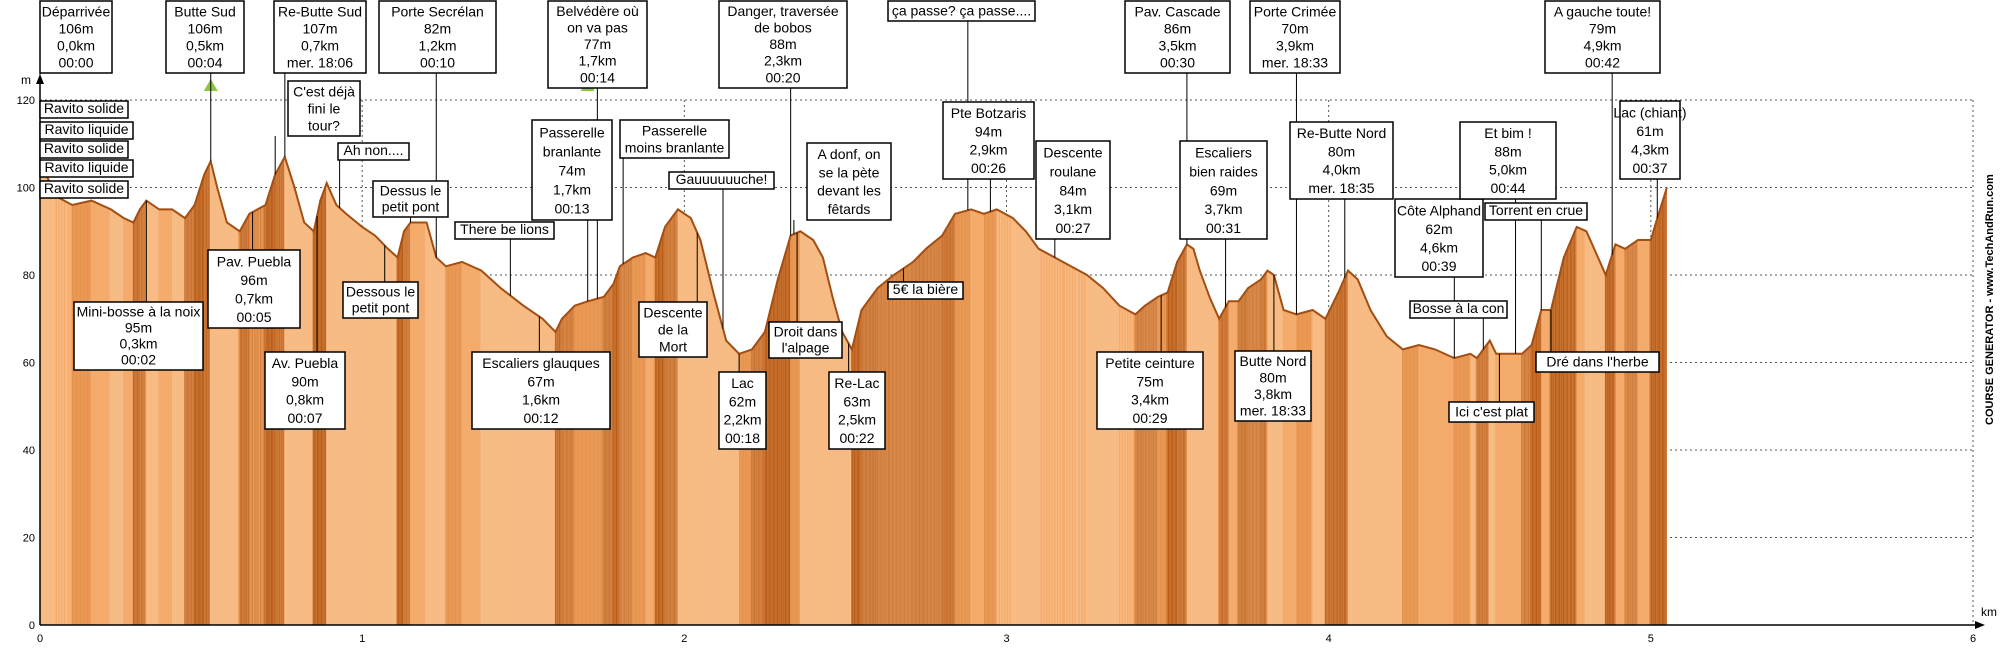  I want to click on x-tick-label: 4, so click(1329, 639).